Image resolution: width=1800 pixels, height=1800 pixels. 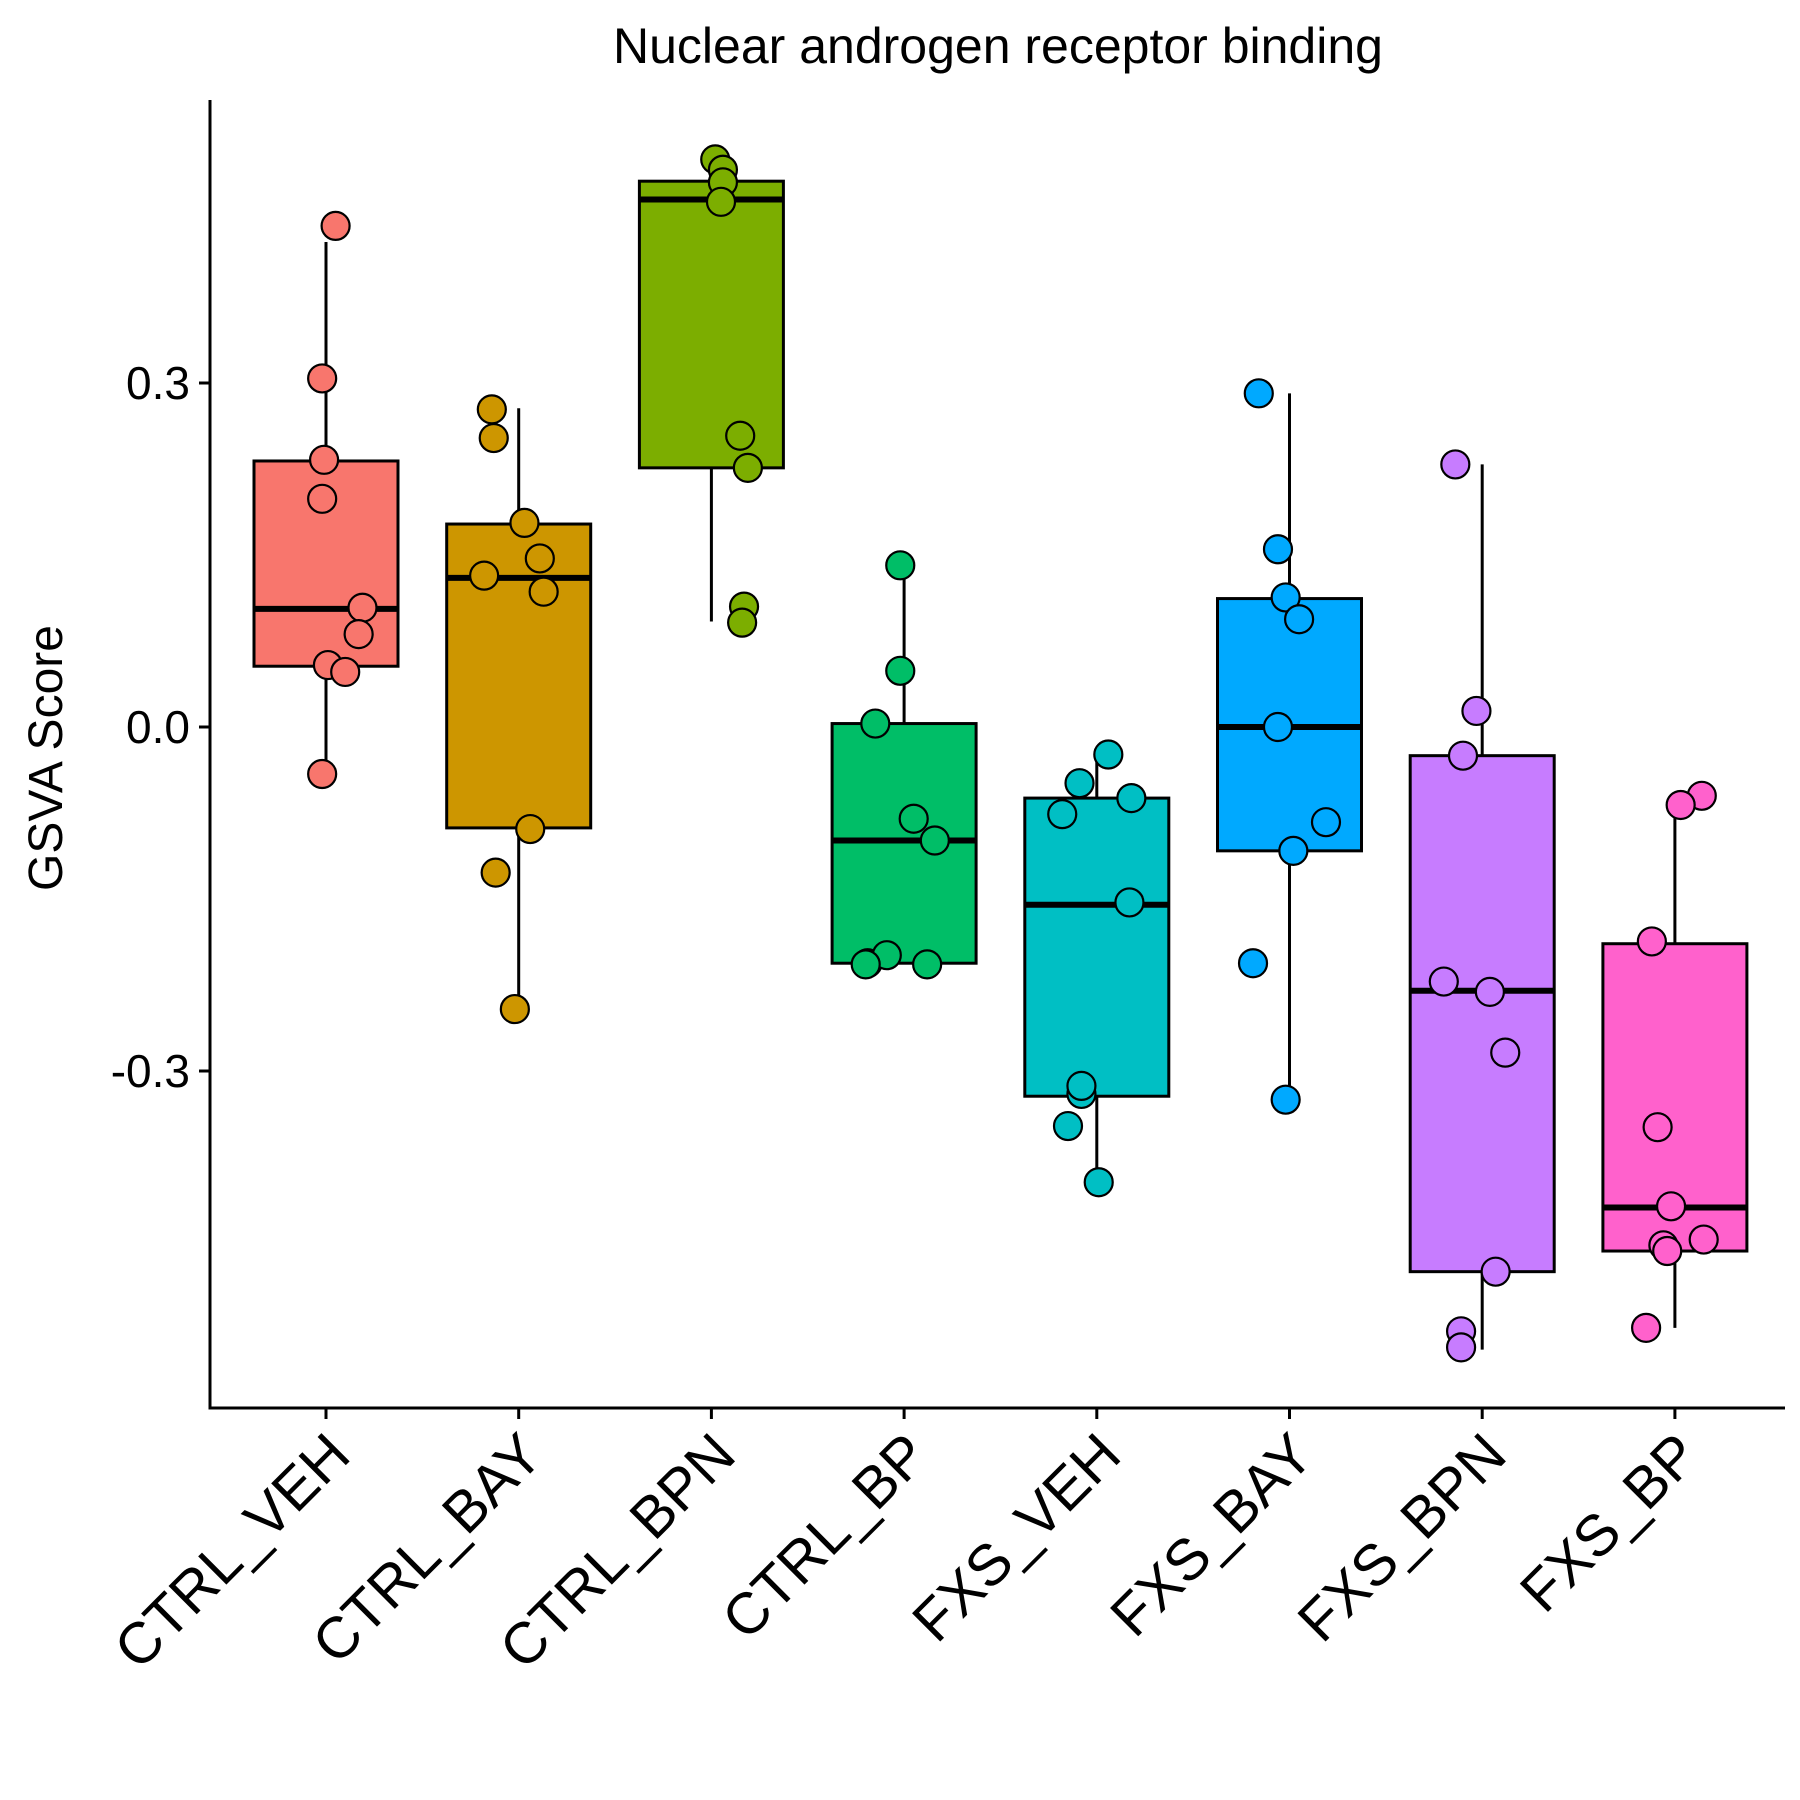 I want to click on y-tick-label: -0.3, so click(x=150, y=1071).